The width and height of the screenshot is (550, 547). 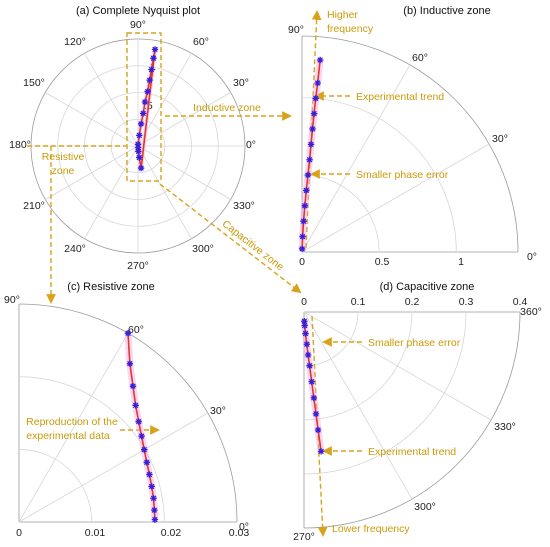 I want to click on panel-a-angle-label: 240°, so click(x=75, y=249).